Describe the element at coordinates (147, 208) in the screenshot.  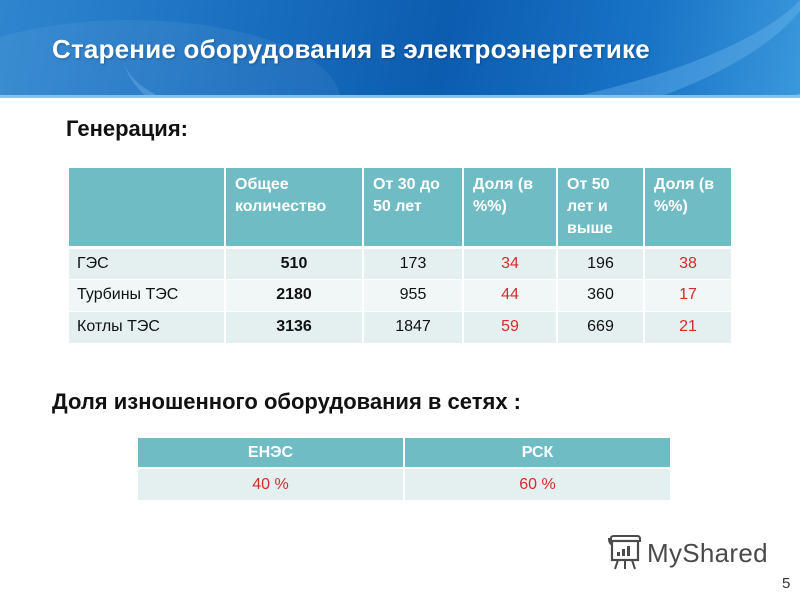
I see `column-header-name` at that location.